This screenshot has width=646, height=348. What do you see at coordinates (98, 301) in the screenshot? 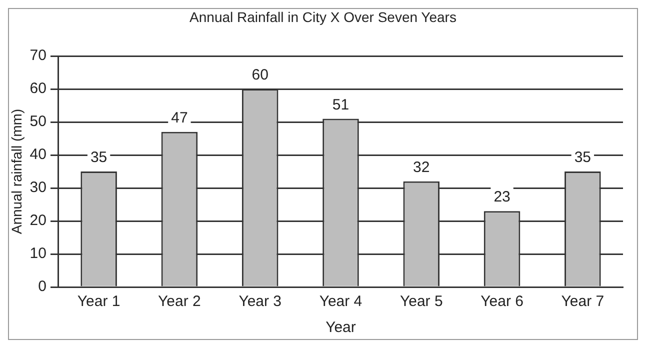
I see `x-tick-label: Year 1` at bounding box center [98, 301].